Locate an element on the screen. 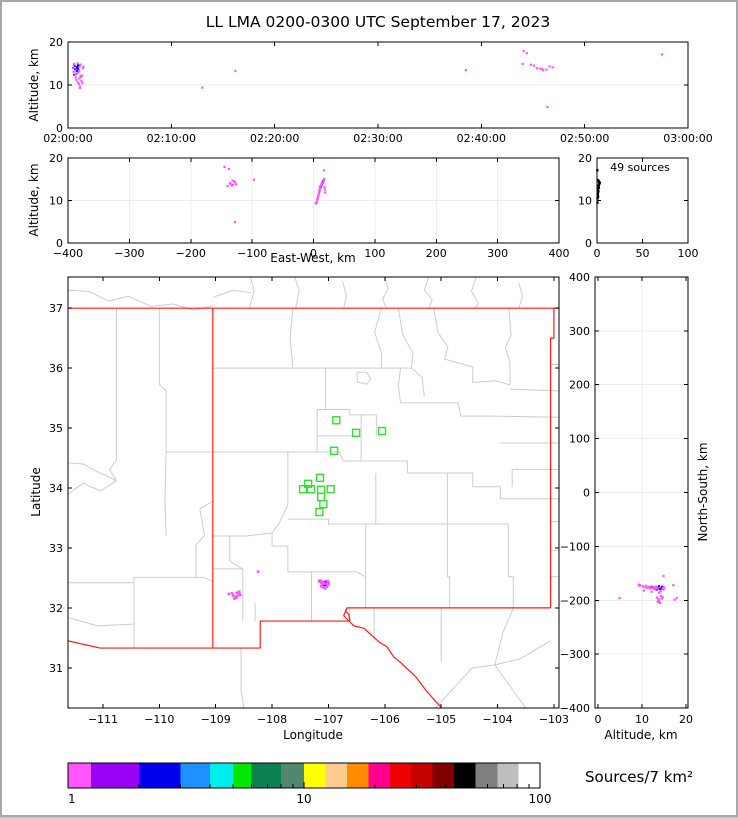  northsouth-altitude-panel: 0 10 20 −400 −300 −200 −100 0 100 200 300 400 is located at coordinates (626, 498).